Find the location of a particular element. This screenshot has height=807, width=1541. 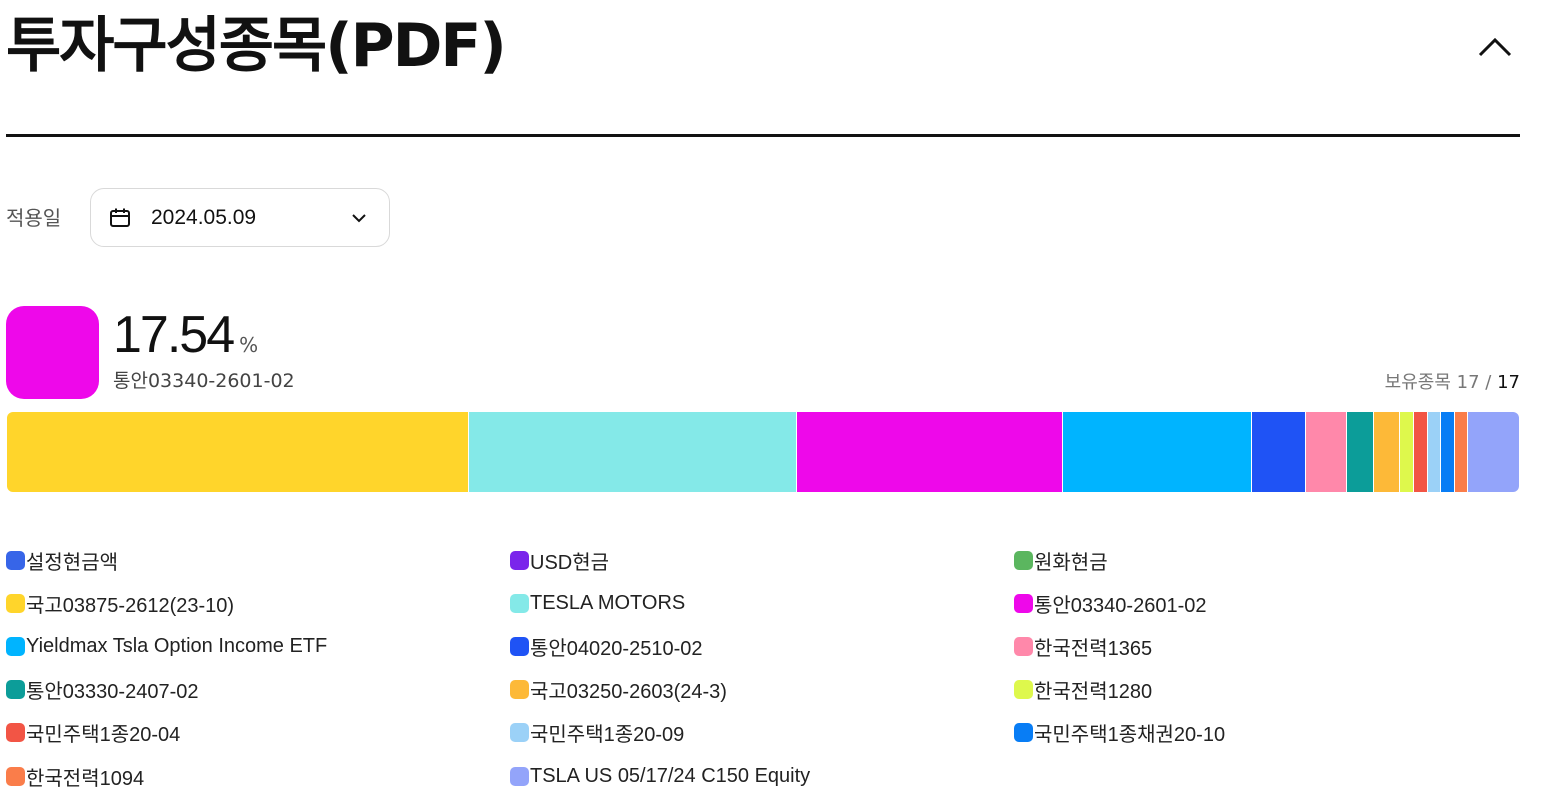

legend-item: 통안03330-2407-02 is located at coordinates (102, 690).